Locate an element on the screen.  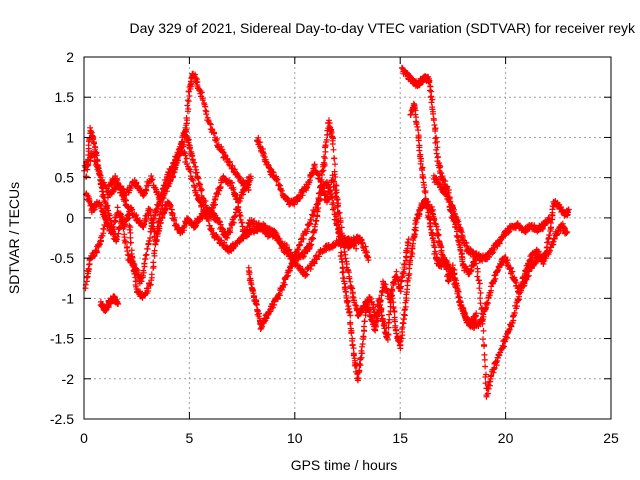
x-tick-label: 5 is located at coordinates (190, 438).